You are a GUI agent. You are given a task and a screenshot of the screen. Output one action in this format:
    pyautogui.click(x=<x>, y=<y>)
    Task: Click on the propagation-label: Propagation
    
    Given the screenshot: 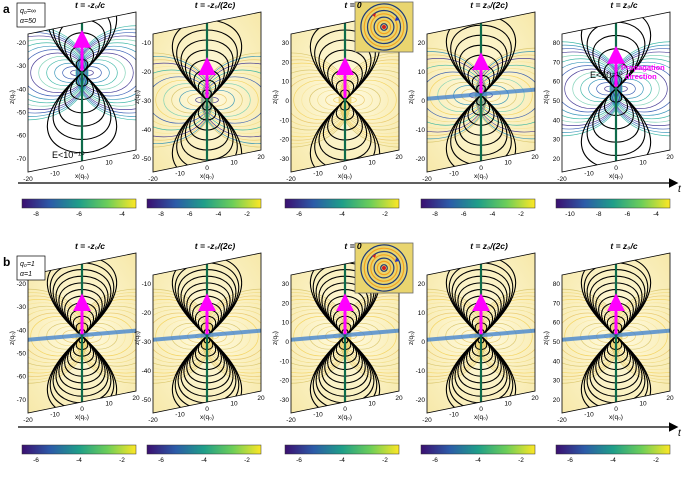 What is the action you would take?
    pyautogui.click(x=643, y=67)
    